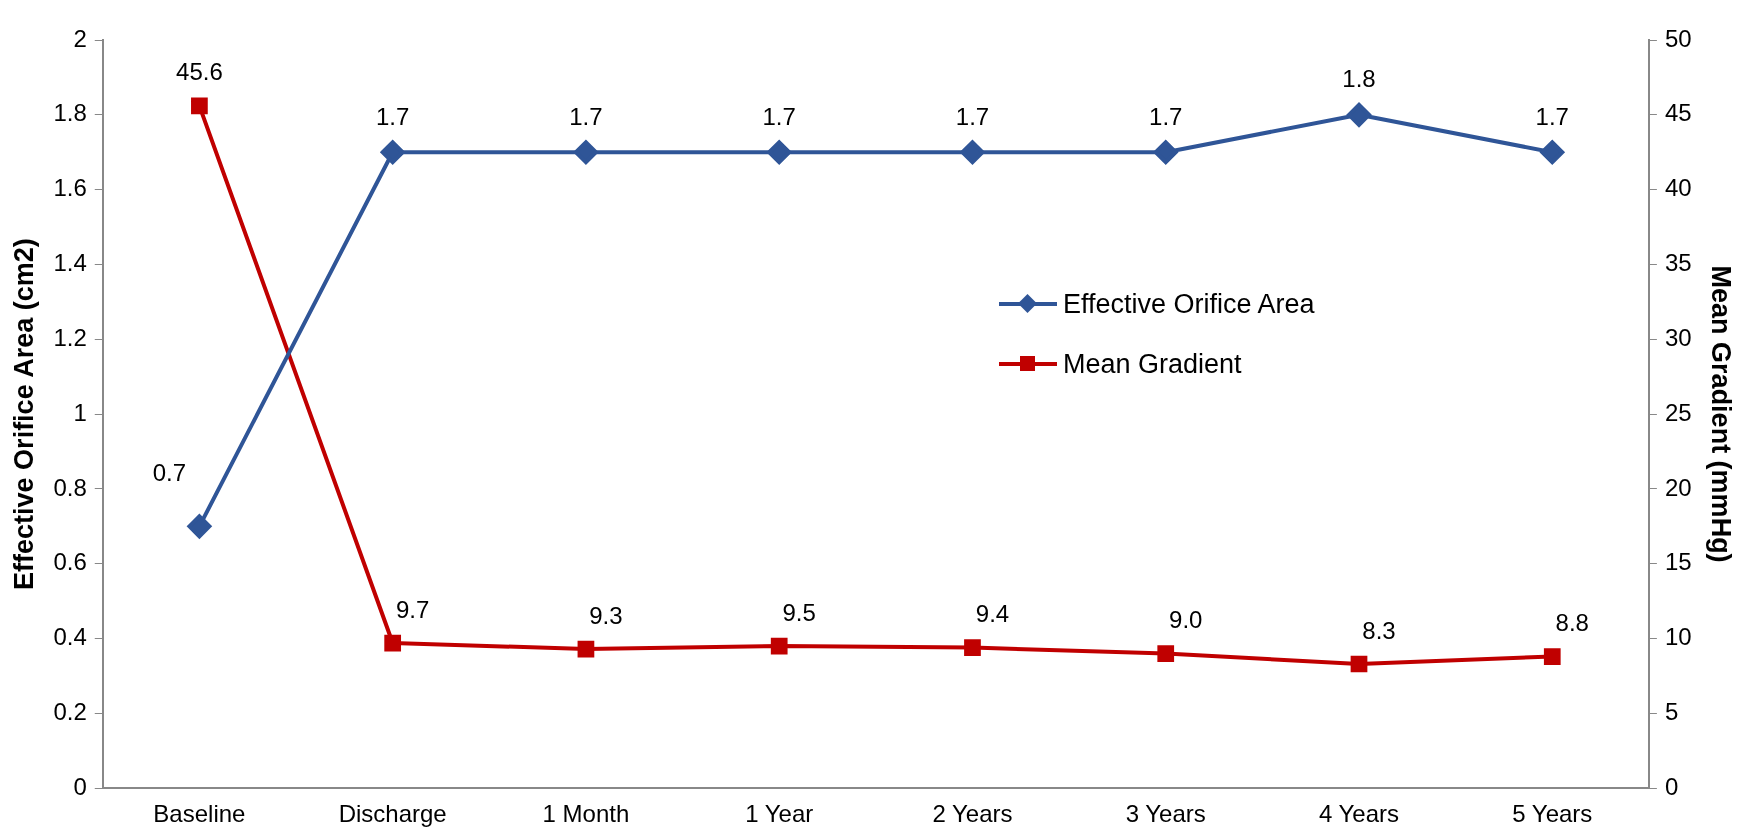 The height and width of the screenshot is (838, 1750). I want to click on y-tick-label: 0, so click(80, 786).